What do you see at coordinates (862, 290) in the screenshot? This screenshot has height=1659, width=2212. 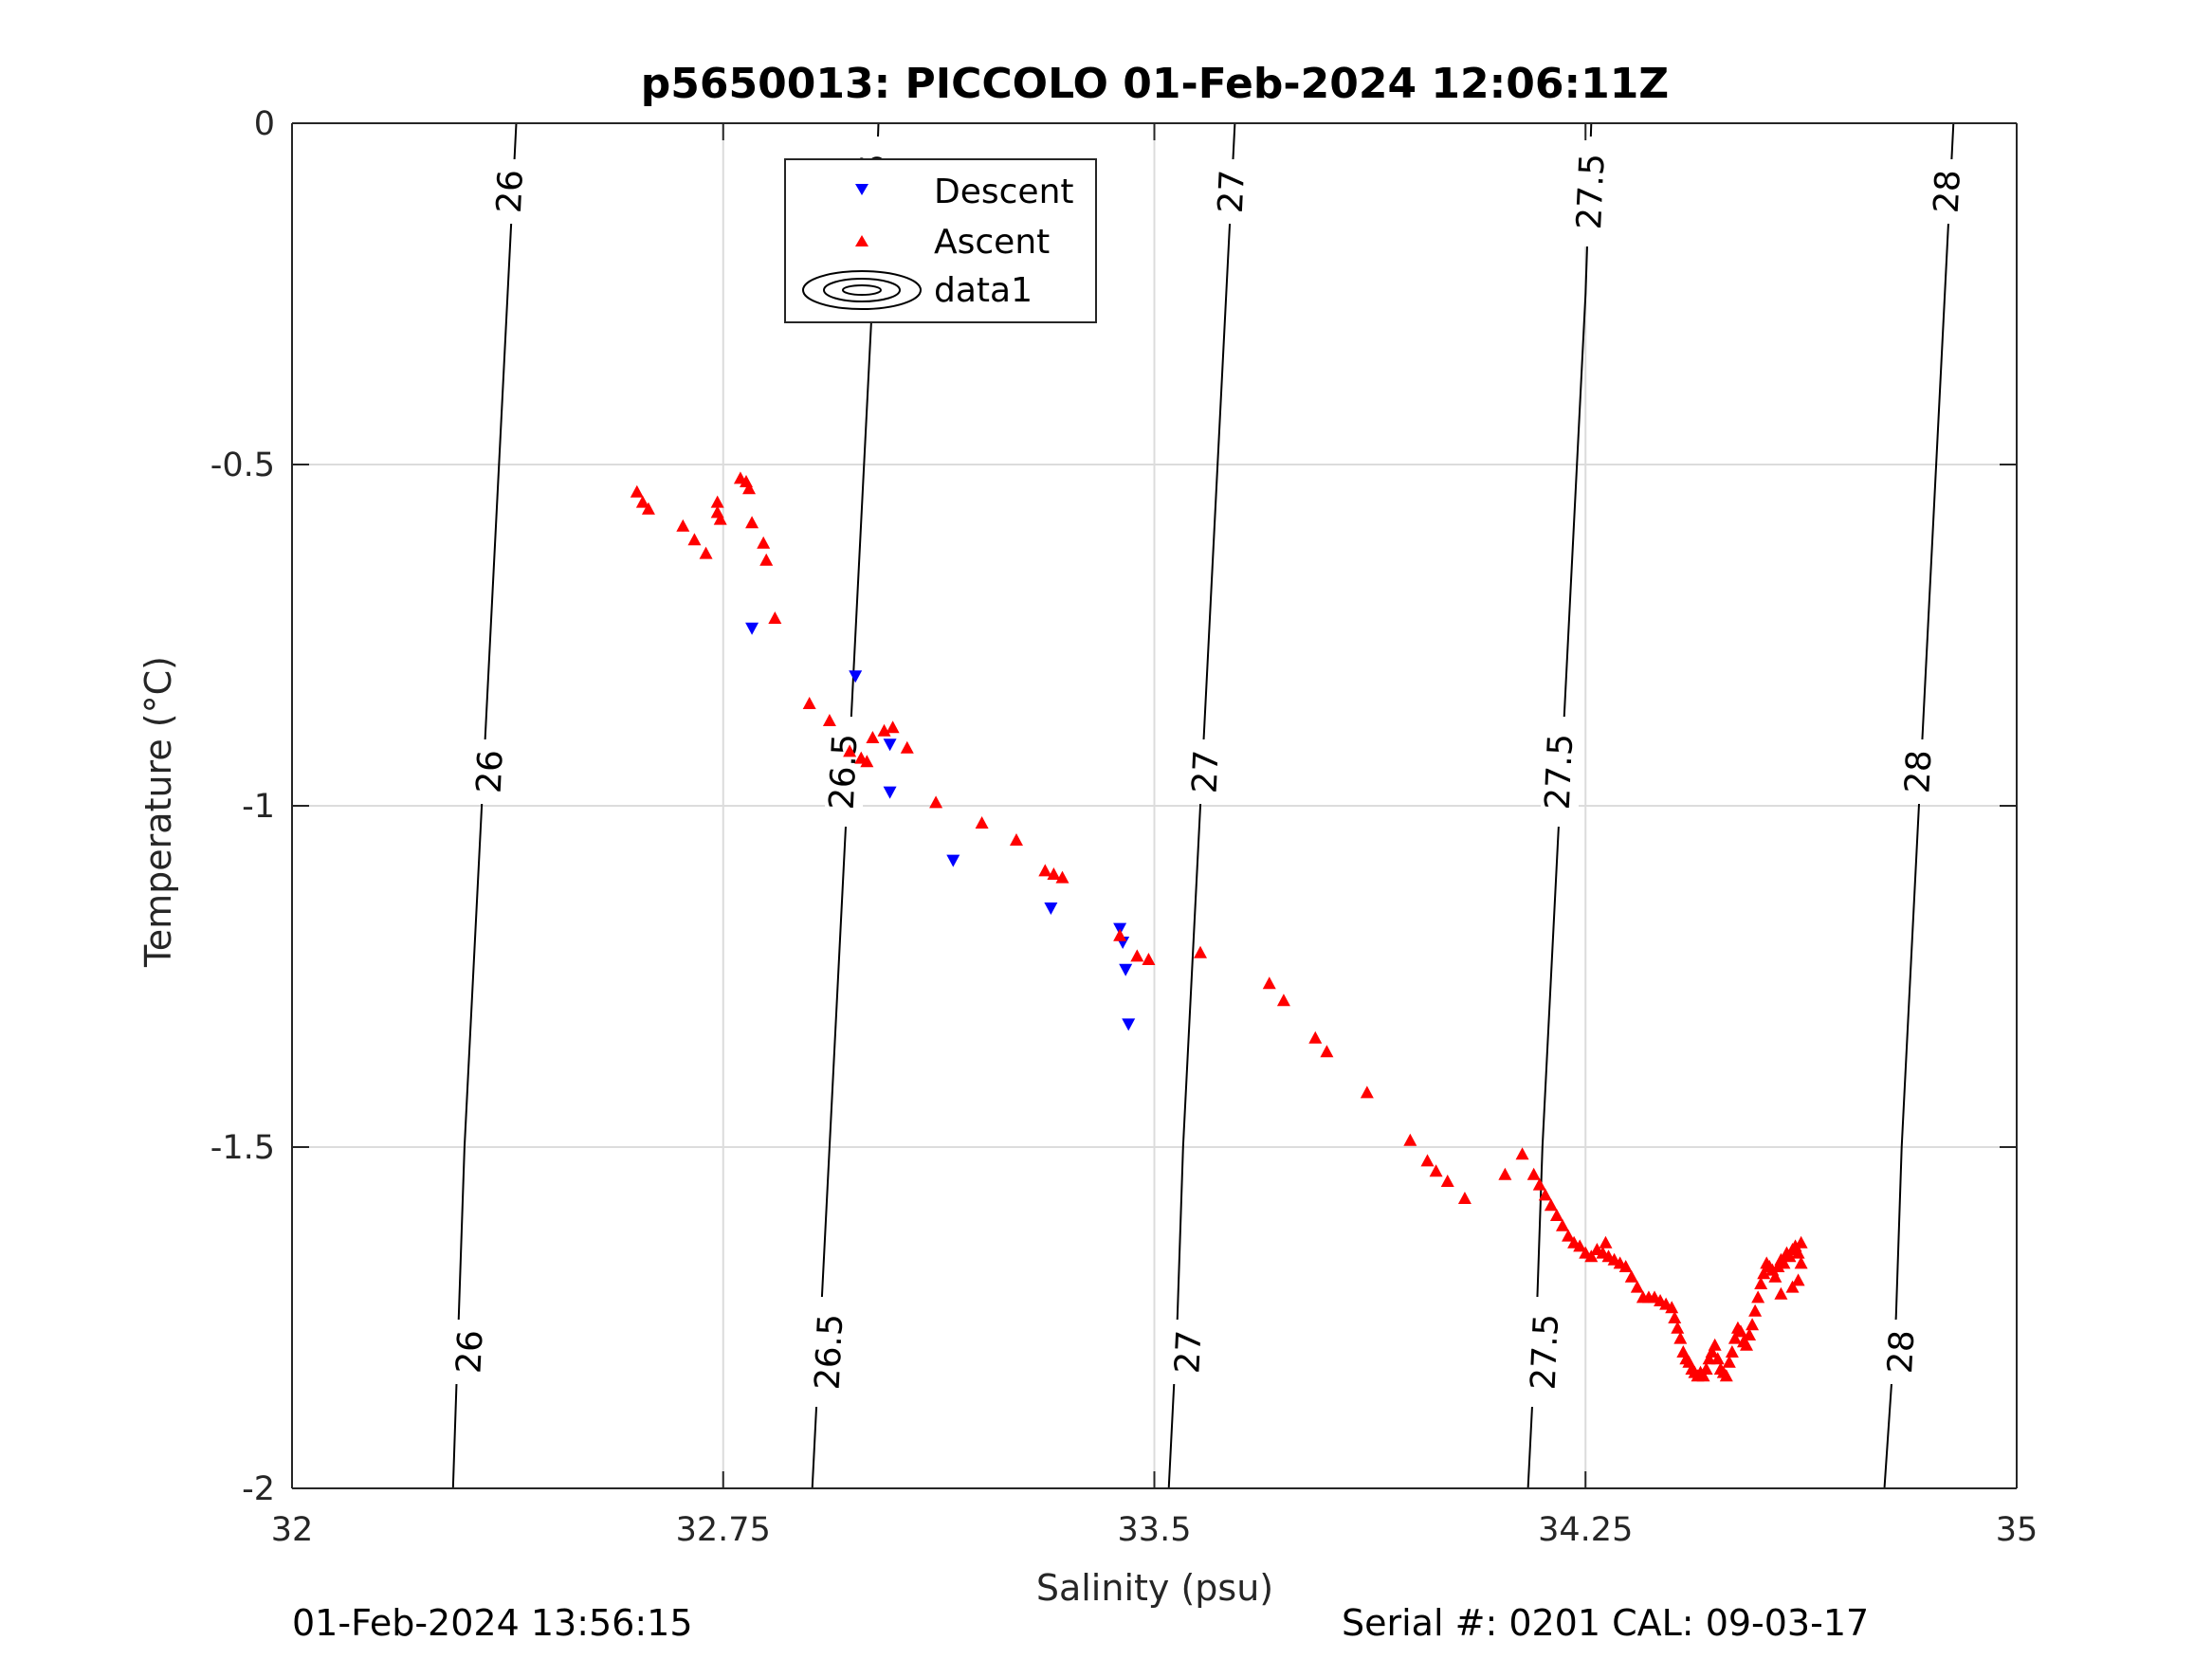 I see `legend-contour-icon` at bounding box center [862, 290].